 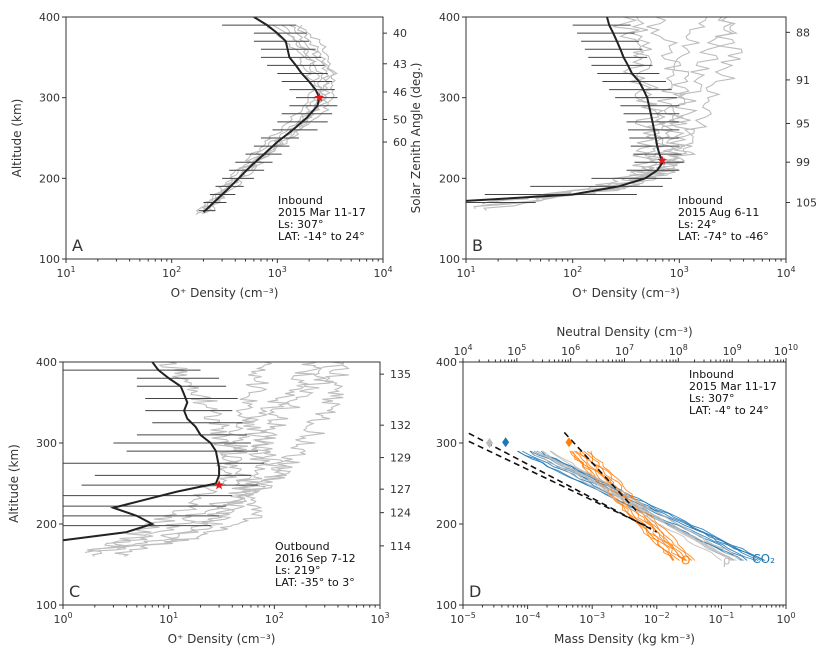 I want to click on x-tick-label: 10⁻⁴, so click(x=528, y=618).